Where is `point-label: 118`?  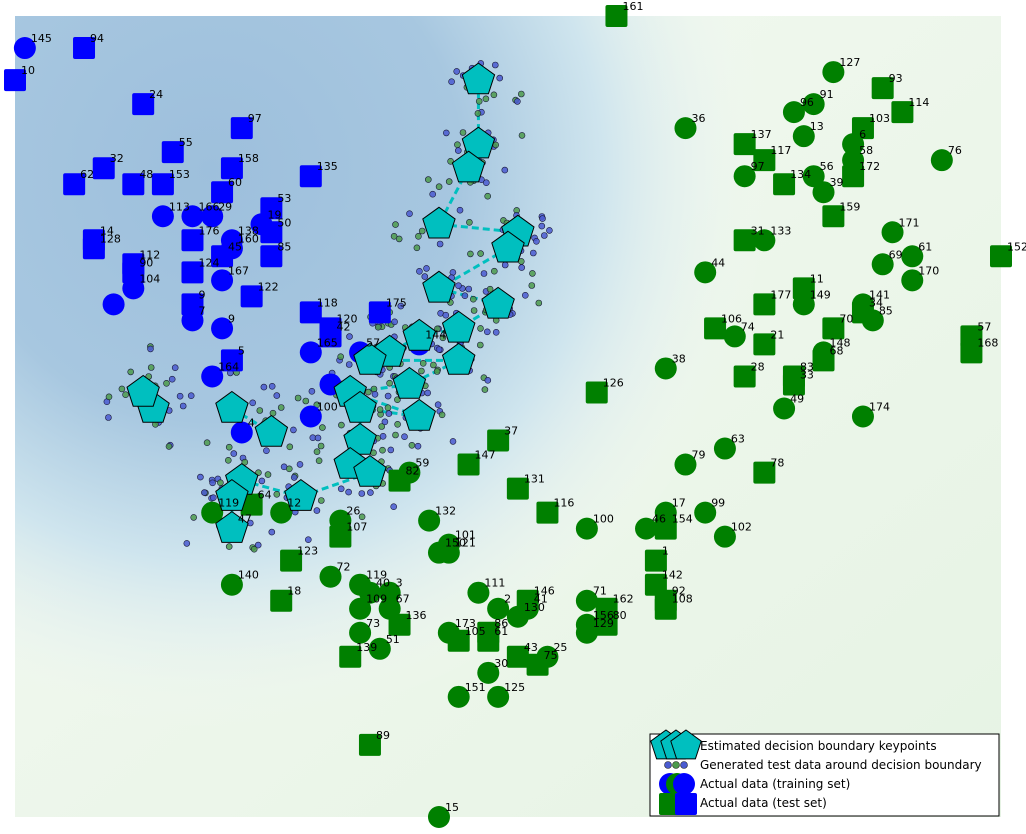 point-label: 118 is located at coordinates (327, 302).